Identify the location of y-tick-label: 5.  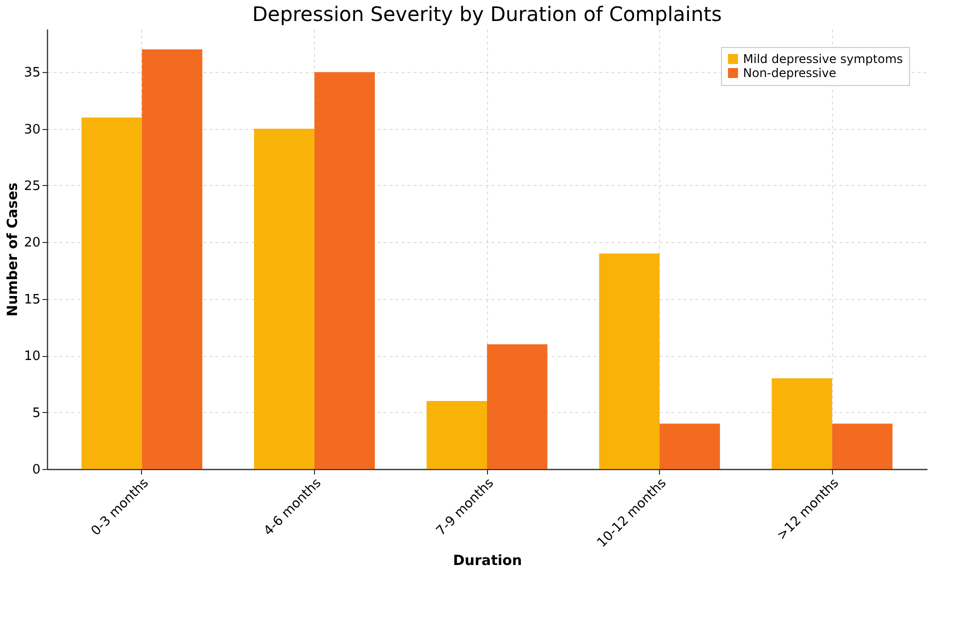
(36, 413).